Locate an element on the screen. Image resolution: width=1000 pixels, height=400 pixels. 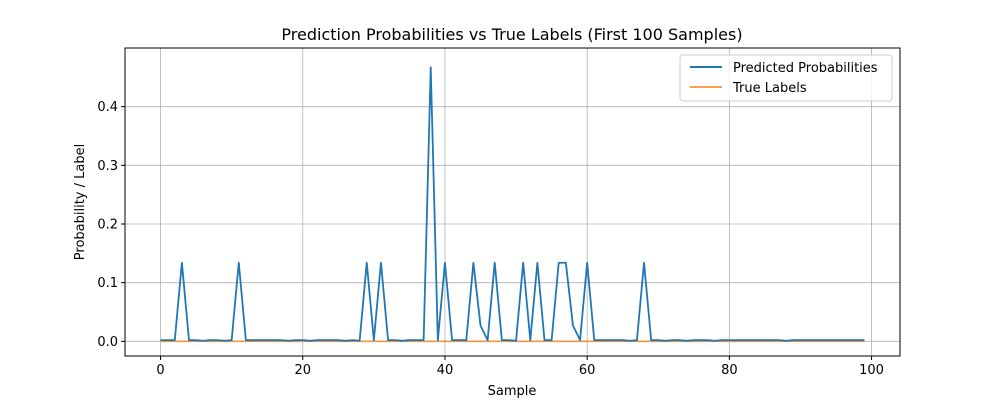
x-tick-label: 80 is located at coordinates (729, 370).